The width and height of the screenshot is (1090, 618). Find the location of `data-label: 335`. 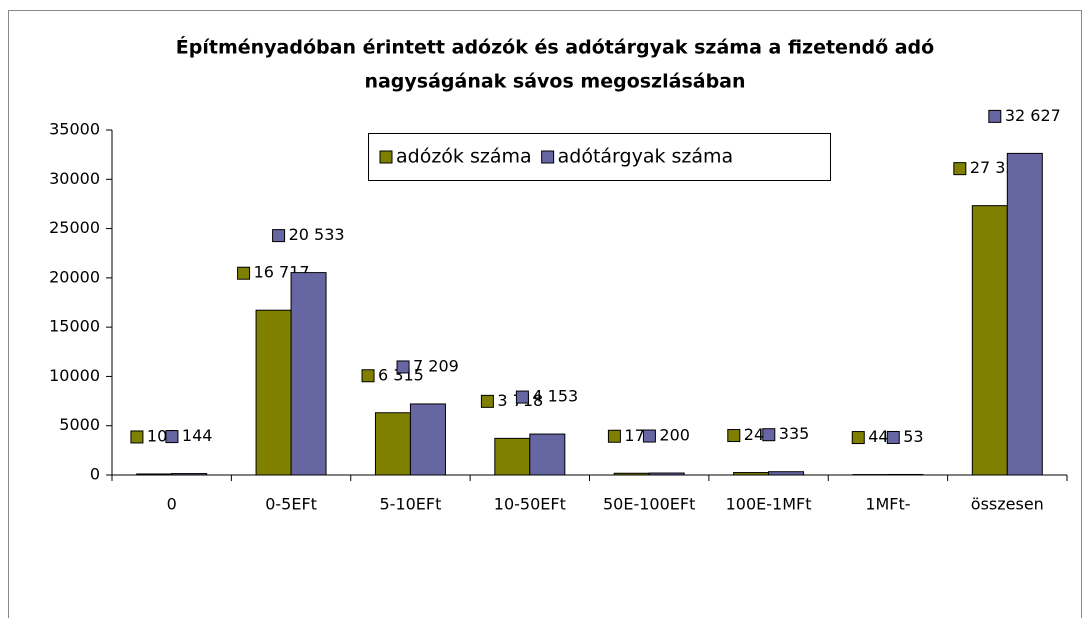

data-label: 335 is located at coordinates (794, 433).